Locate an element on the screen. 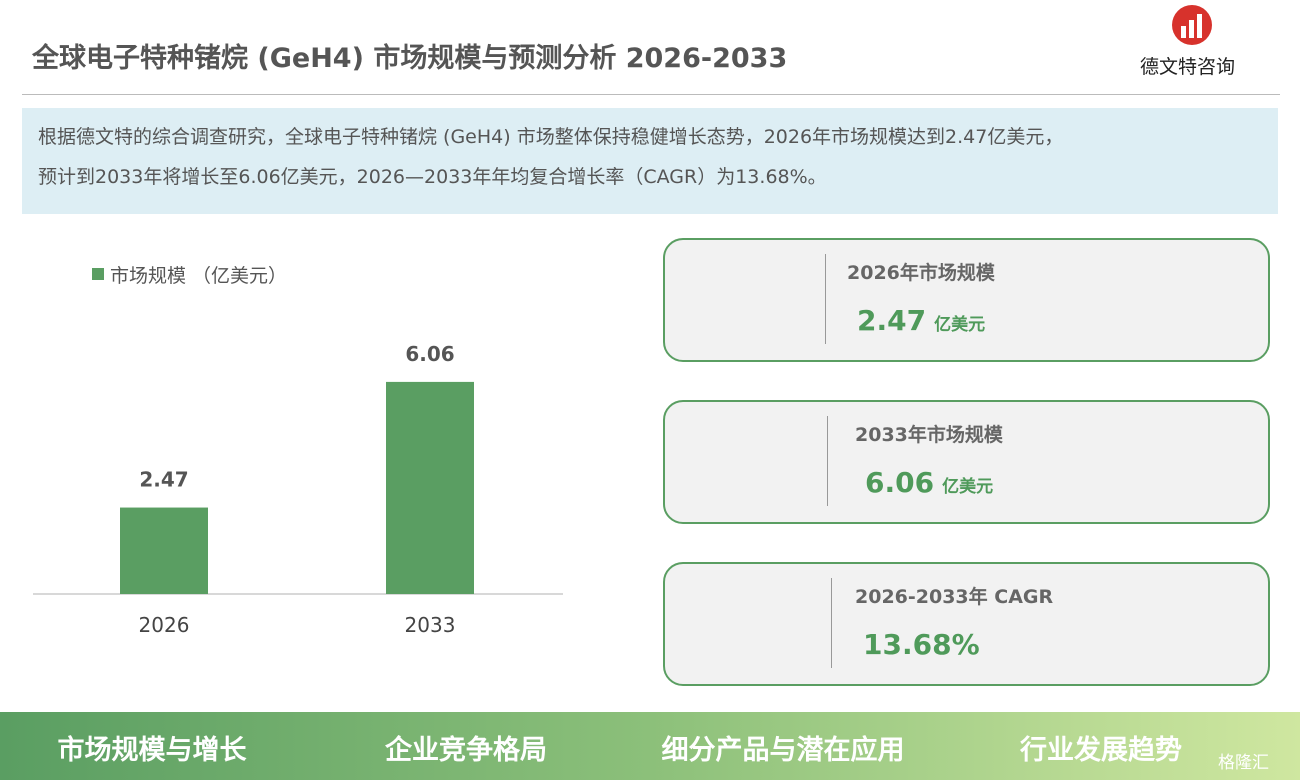  card-value-row: 2.47 亿美元 is located at coordinates (921, 320).